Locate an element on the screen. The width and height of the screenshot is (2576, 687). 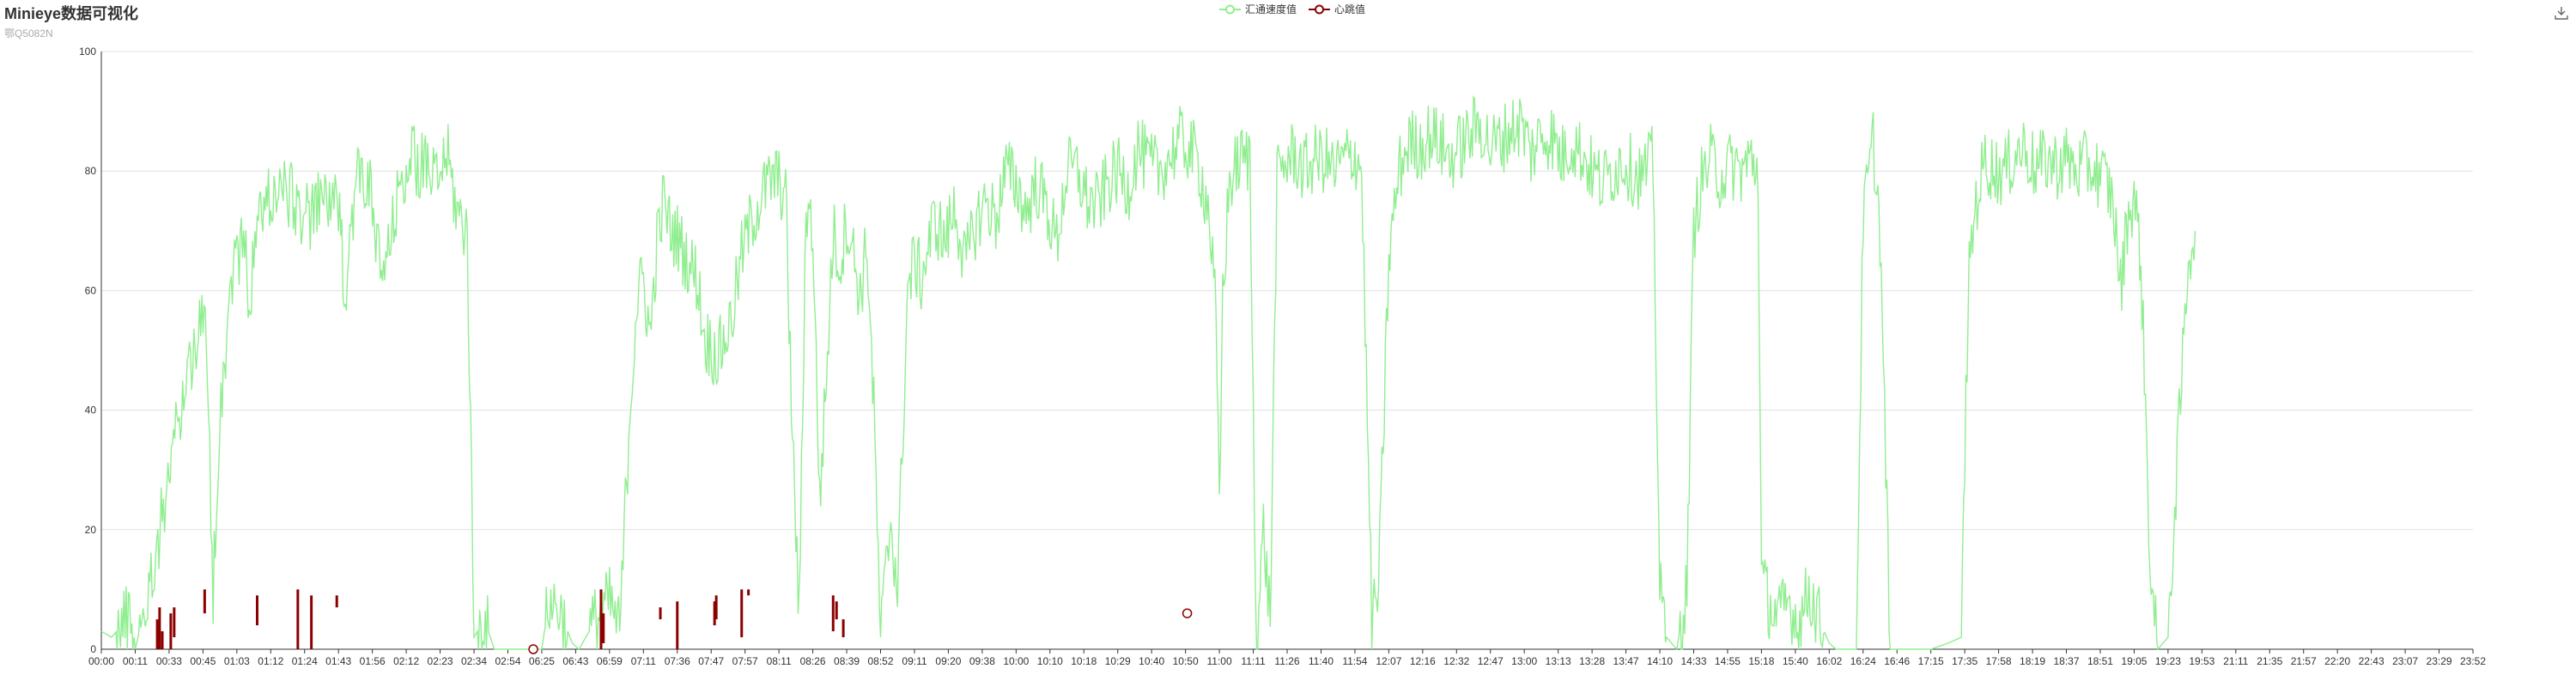
x-tick-label: 07:36 is located at coordinates (678, 661).